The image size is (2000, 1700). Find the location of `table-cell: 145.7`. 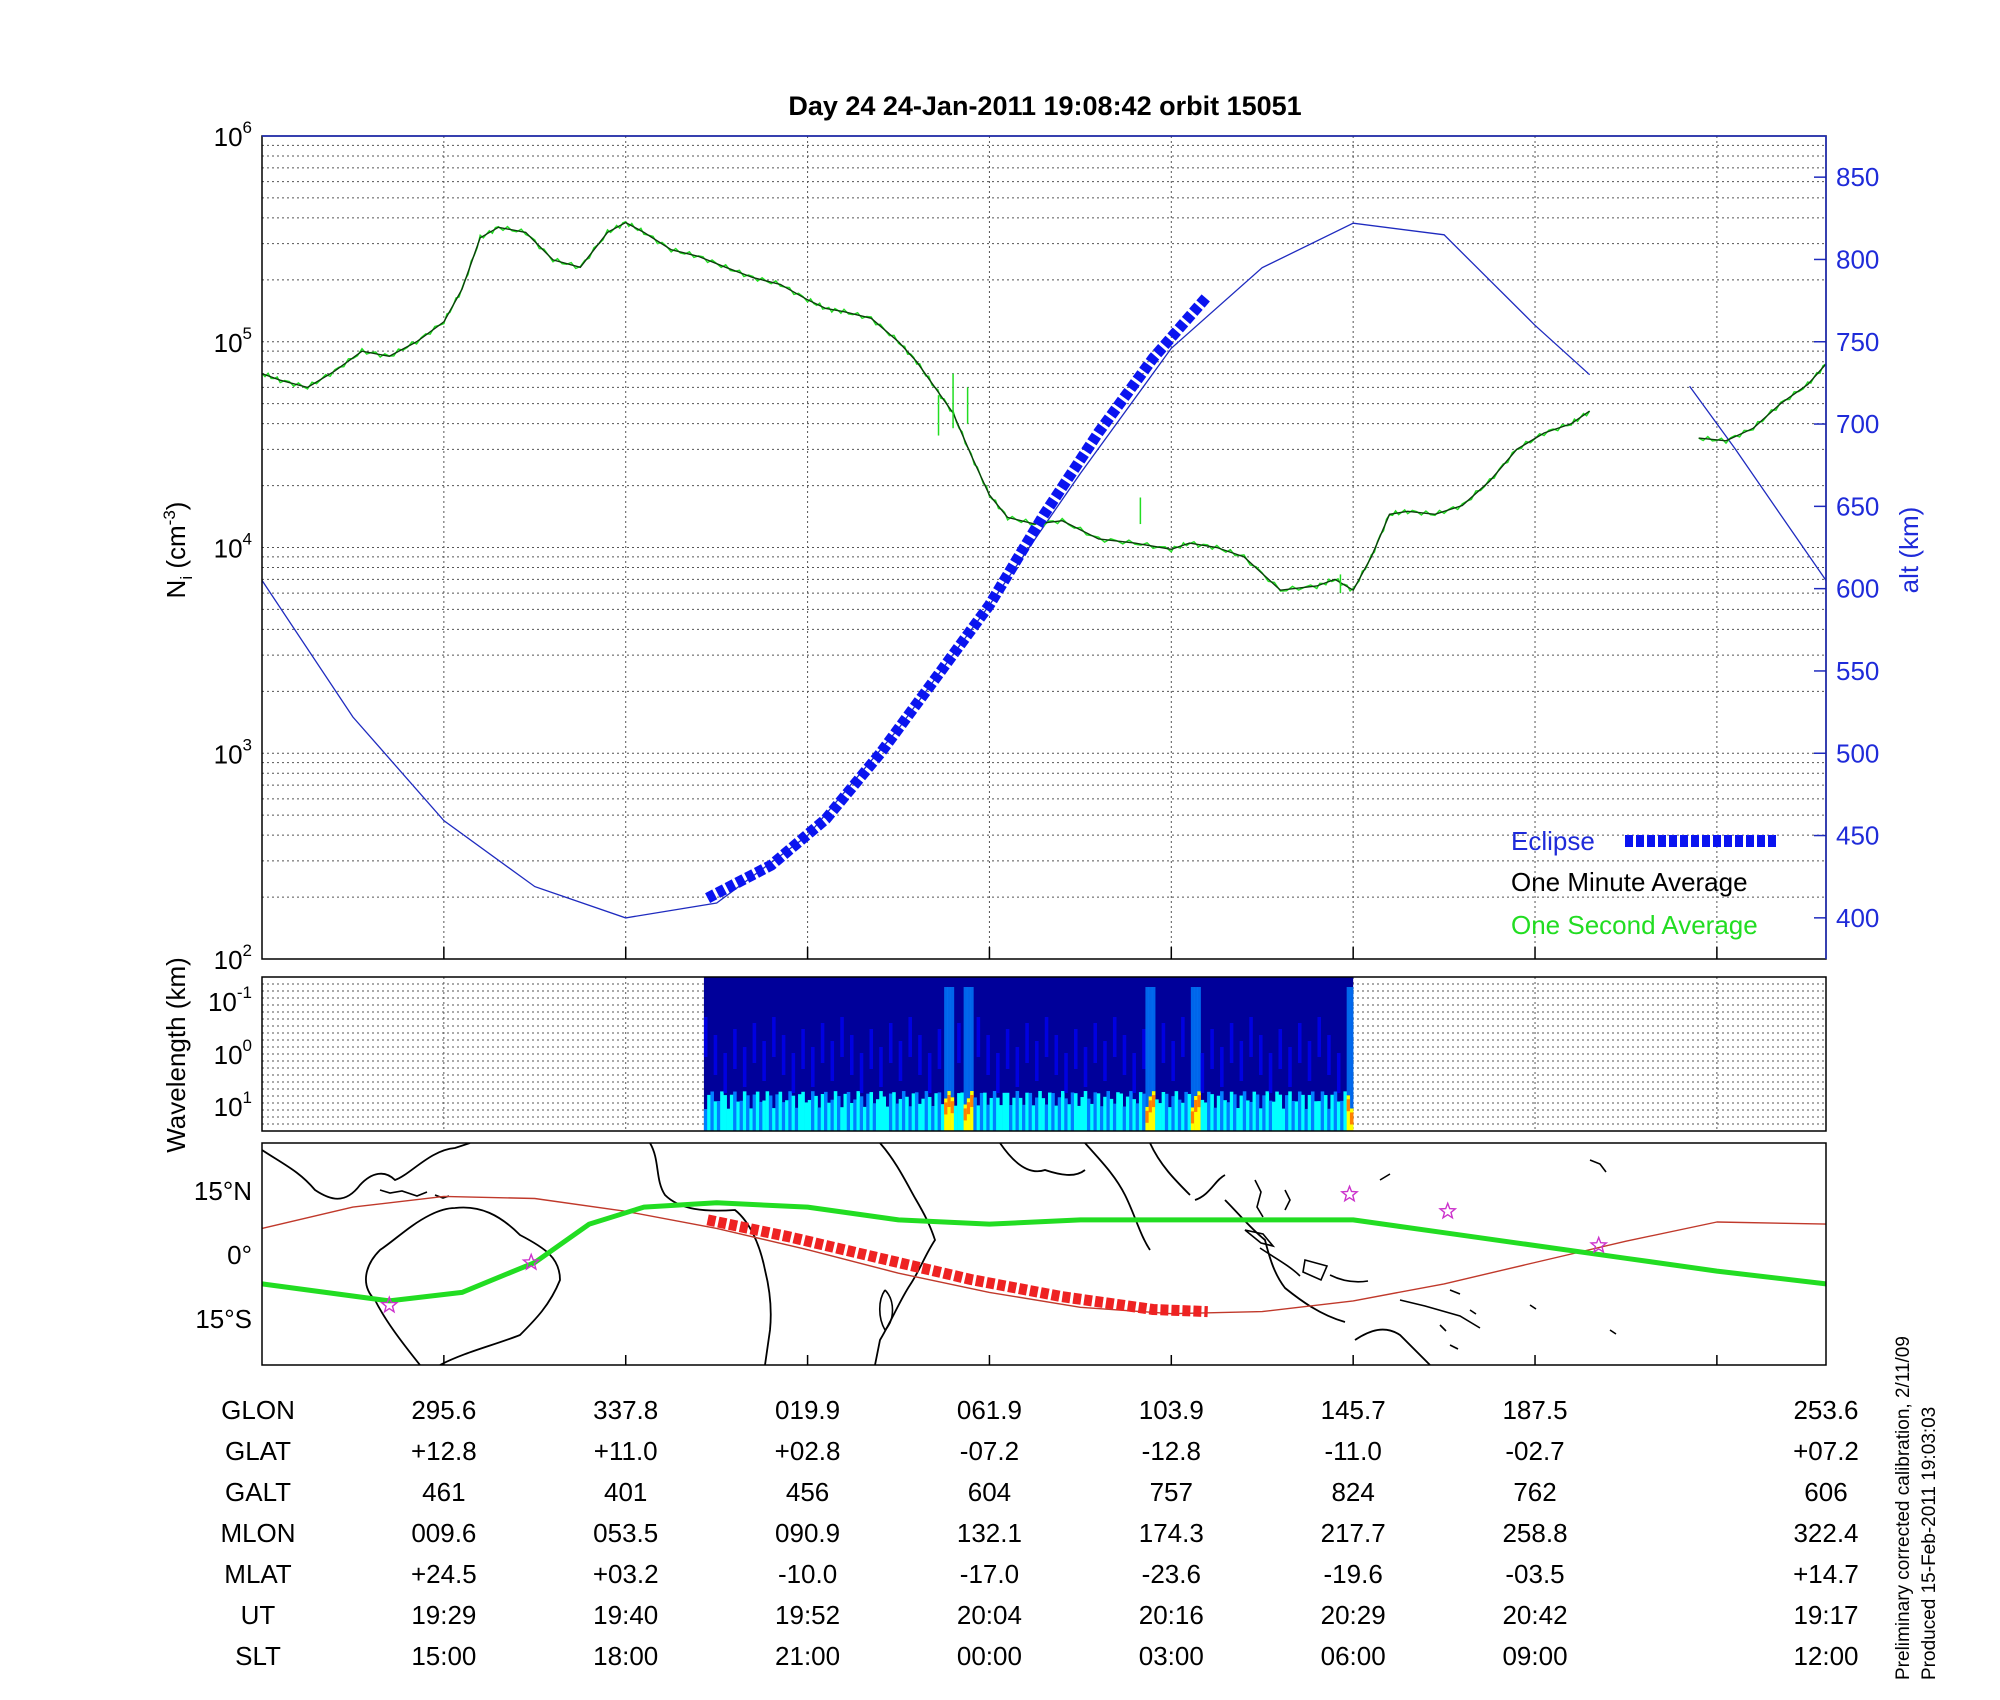

table-cell: 145.7 is located at coordinates (1353, 1410).